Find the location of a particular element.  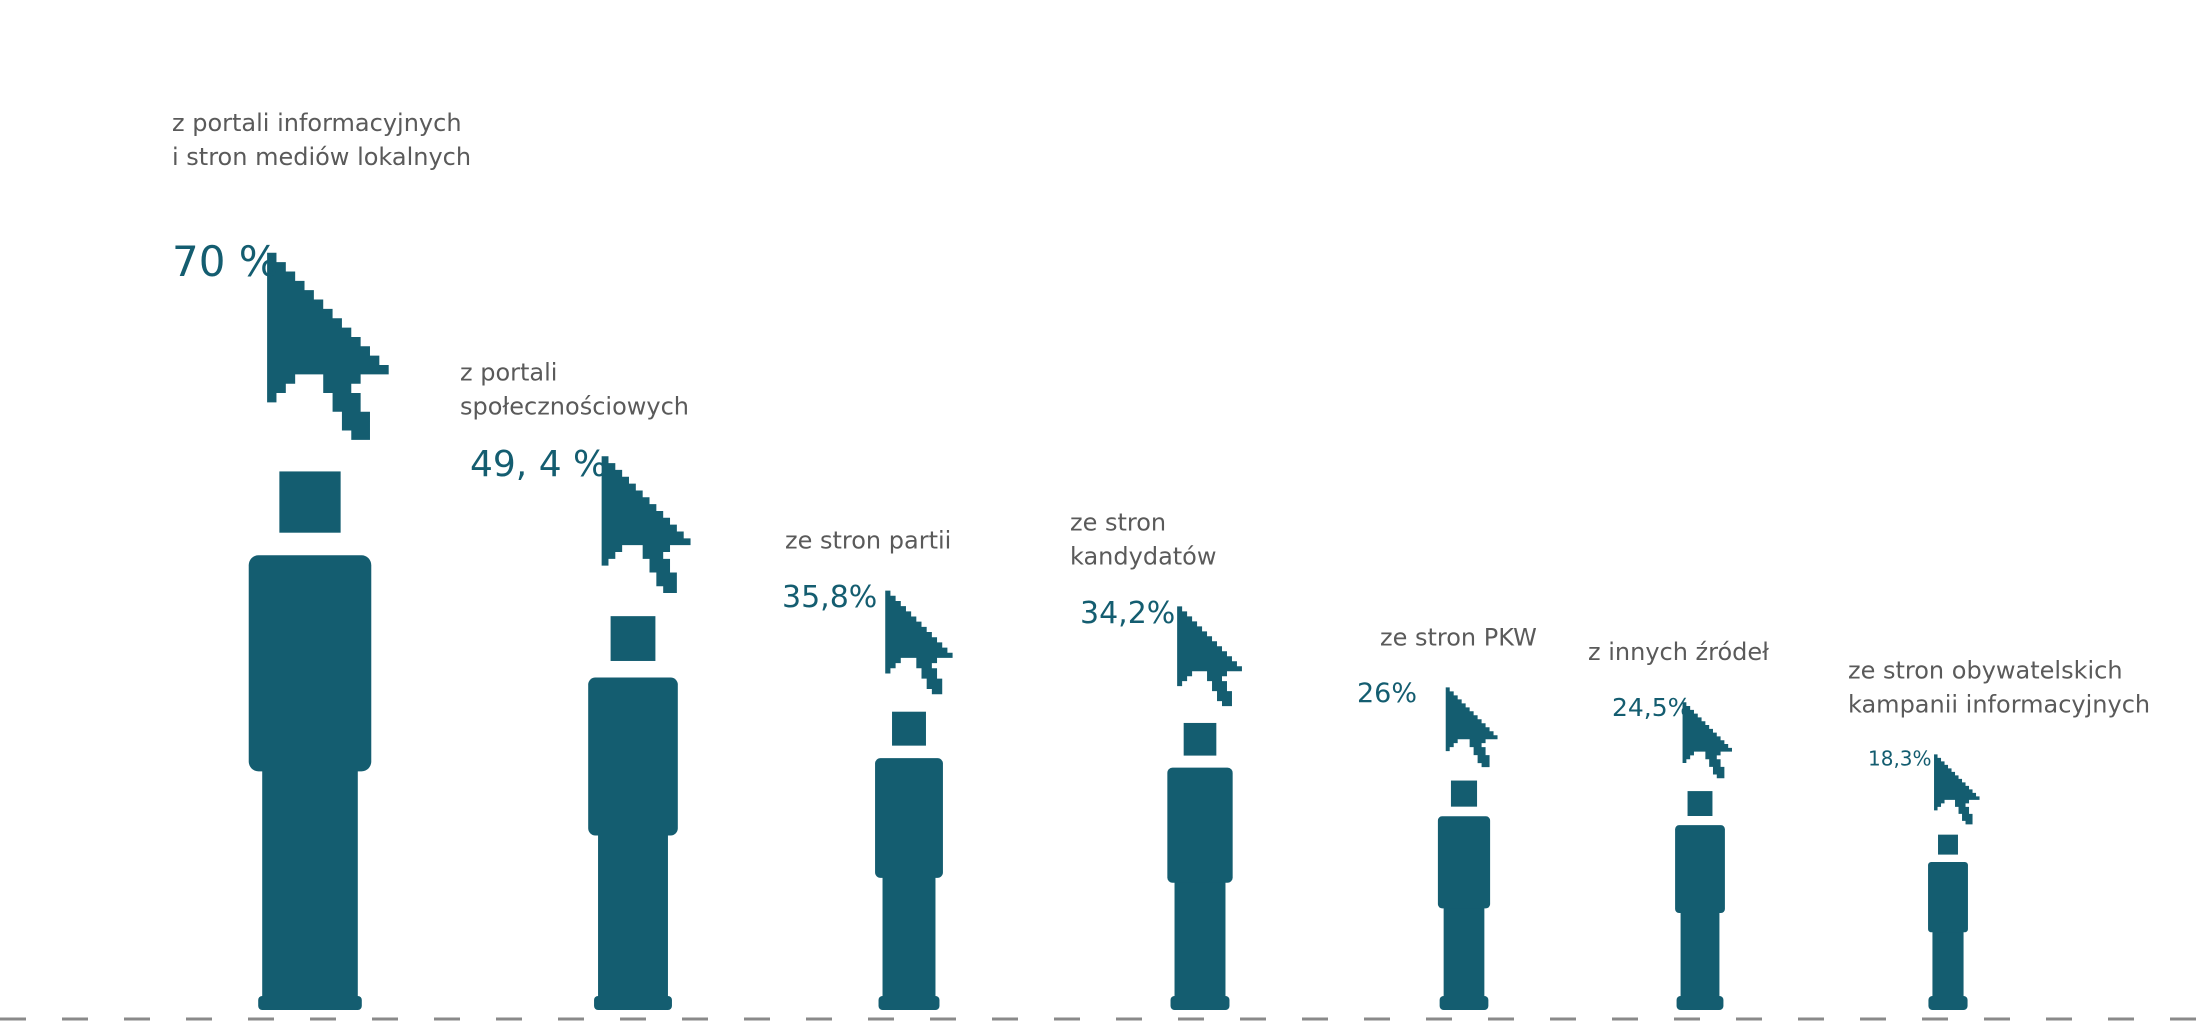

category-label: ze stron PKW is located at coordinates (1458, 637).